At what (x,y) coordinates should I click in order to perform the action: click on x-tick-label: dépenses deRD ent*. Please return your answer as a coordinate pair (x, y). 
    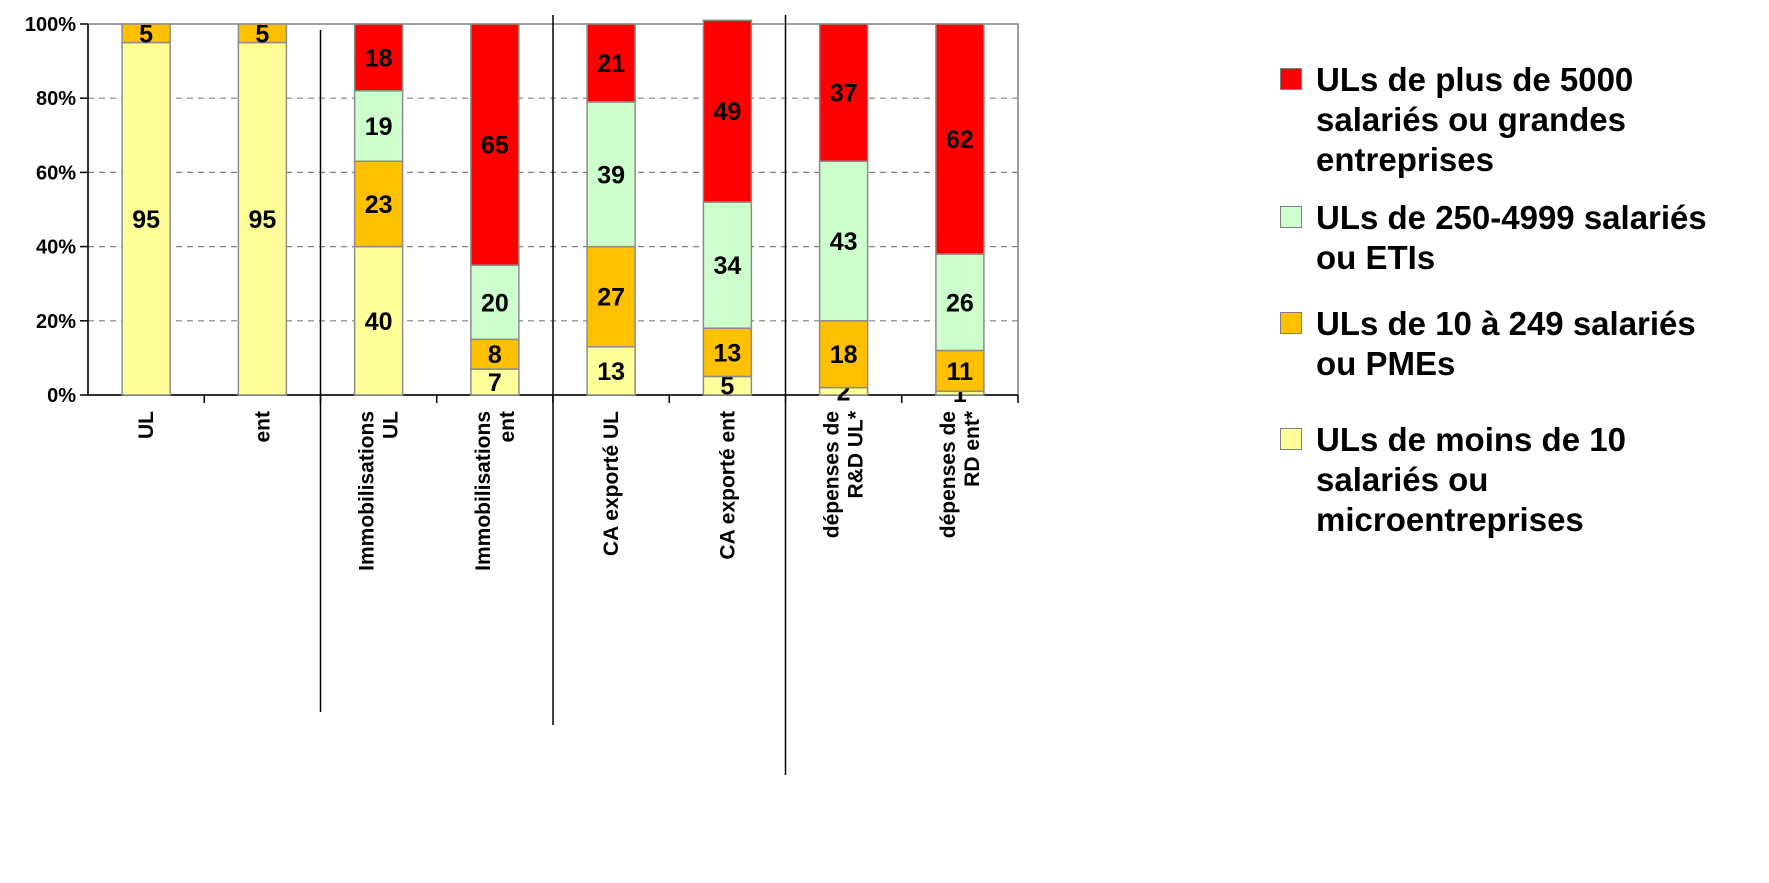
    Looking at the image, I should click on (960, 474).